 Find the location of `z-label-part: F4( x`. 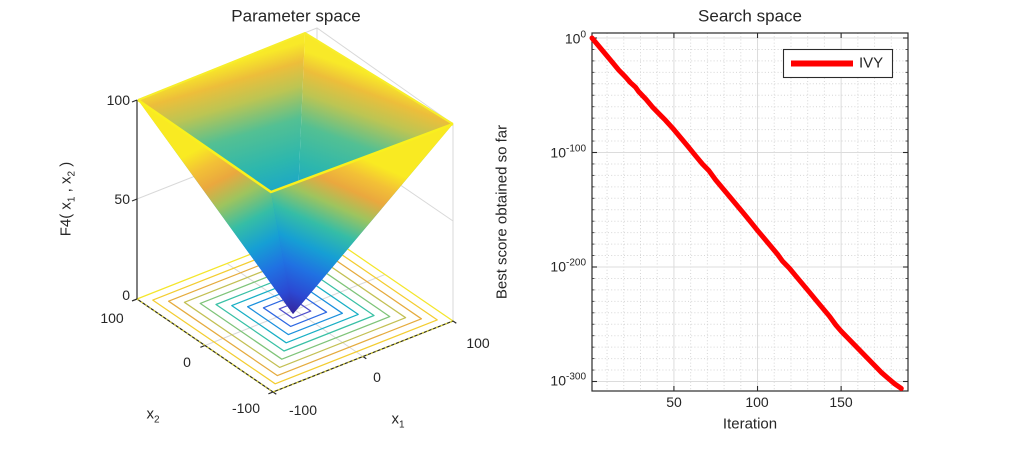

z-label-part: F4( x is located at coordinates (66, 219).